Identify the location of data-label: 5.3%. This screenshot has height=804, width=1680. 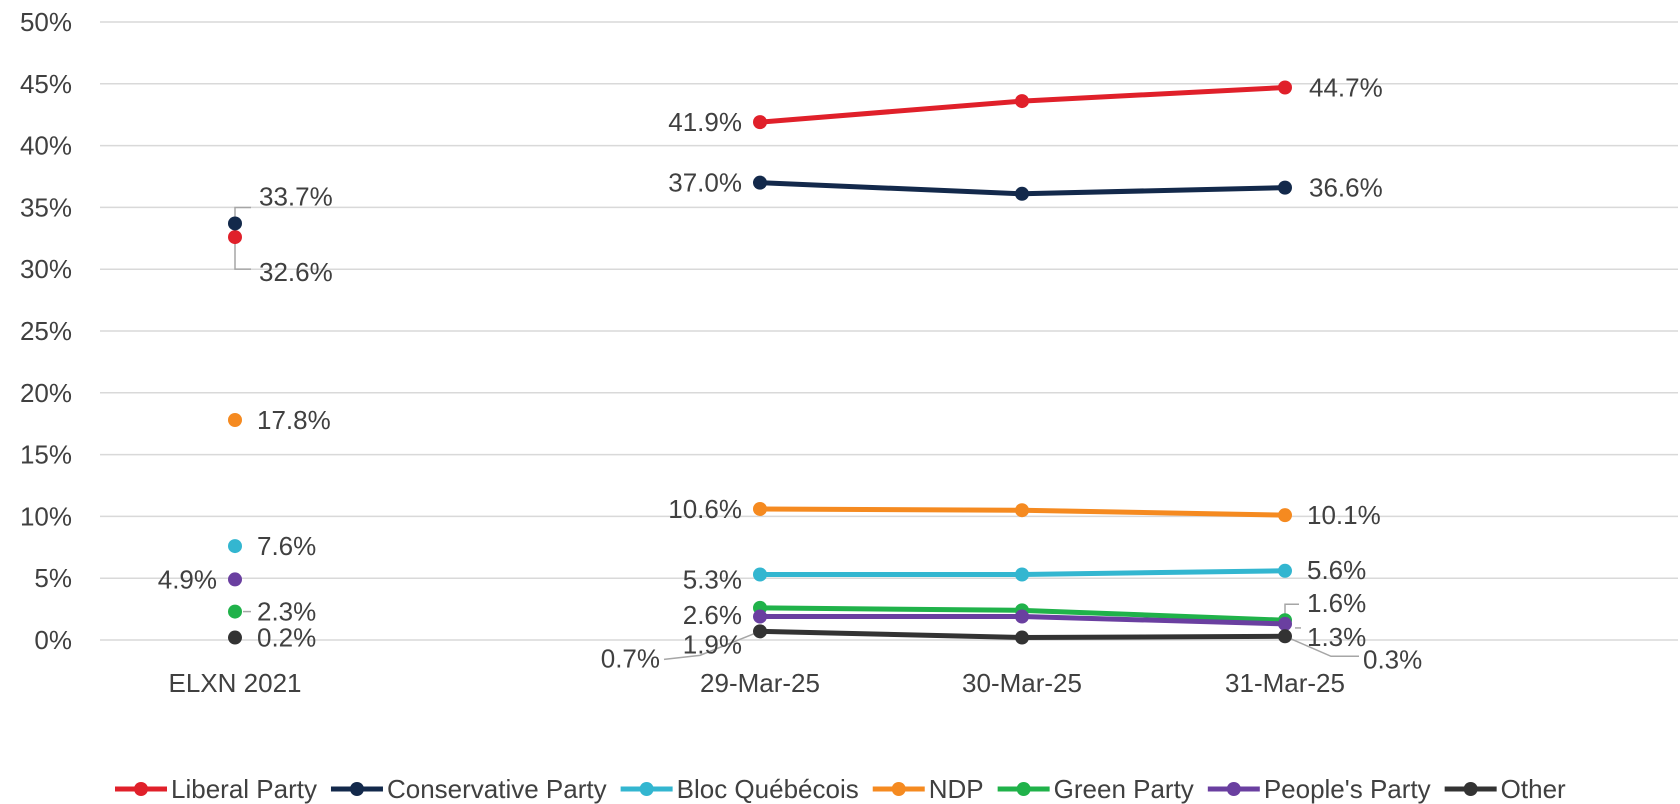
(712, 579).